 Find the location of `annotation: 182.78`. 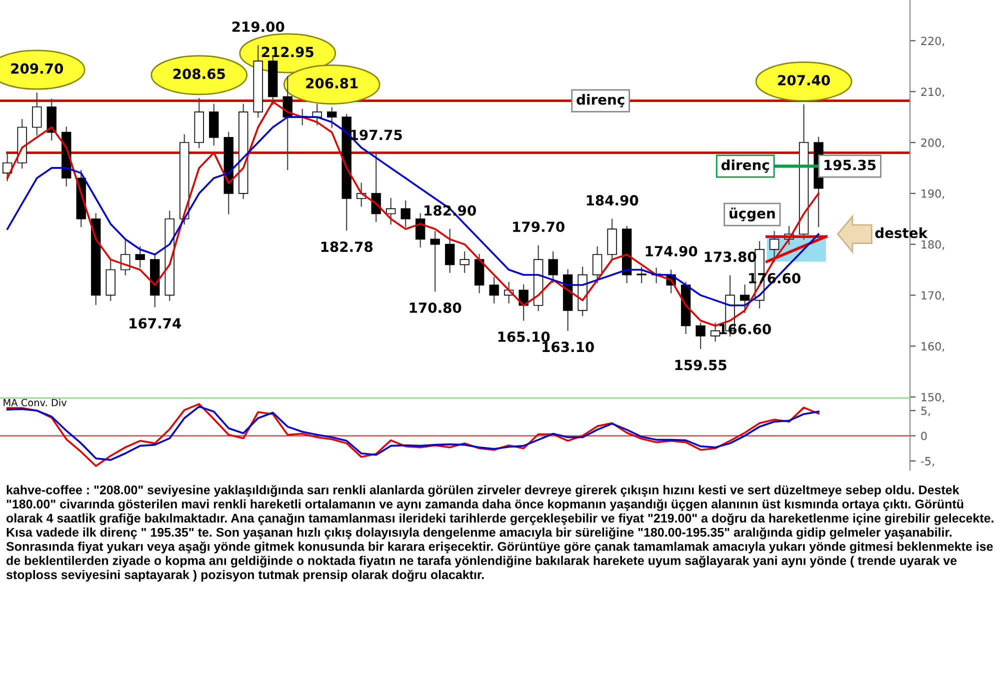

annotation: 182.78 is located at coordinates (347, 247).